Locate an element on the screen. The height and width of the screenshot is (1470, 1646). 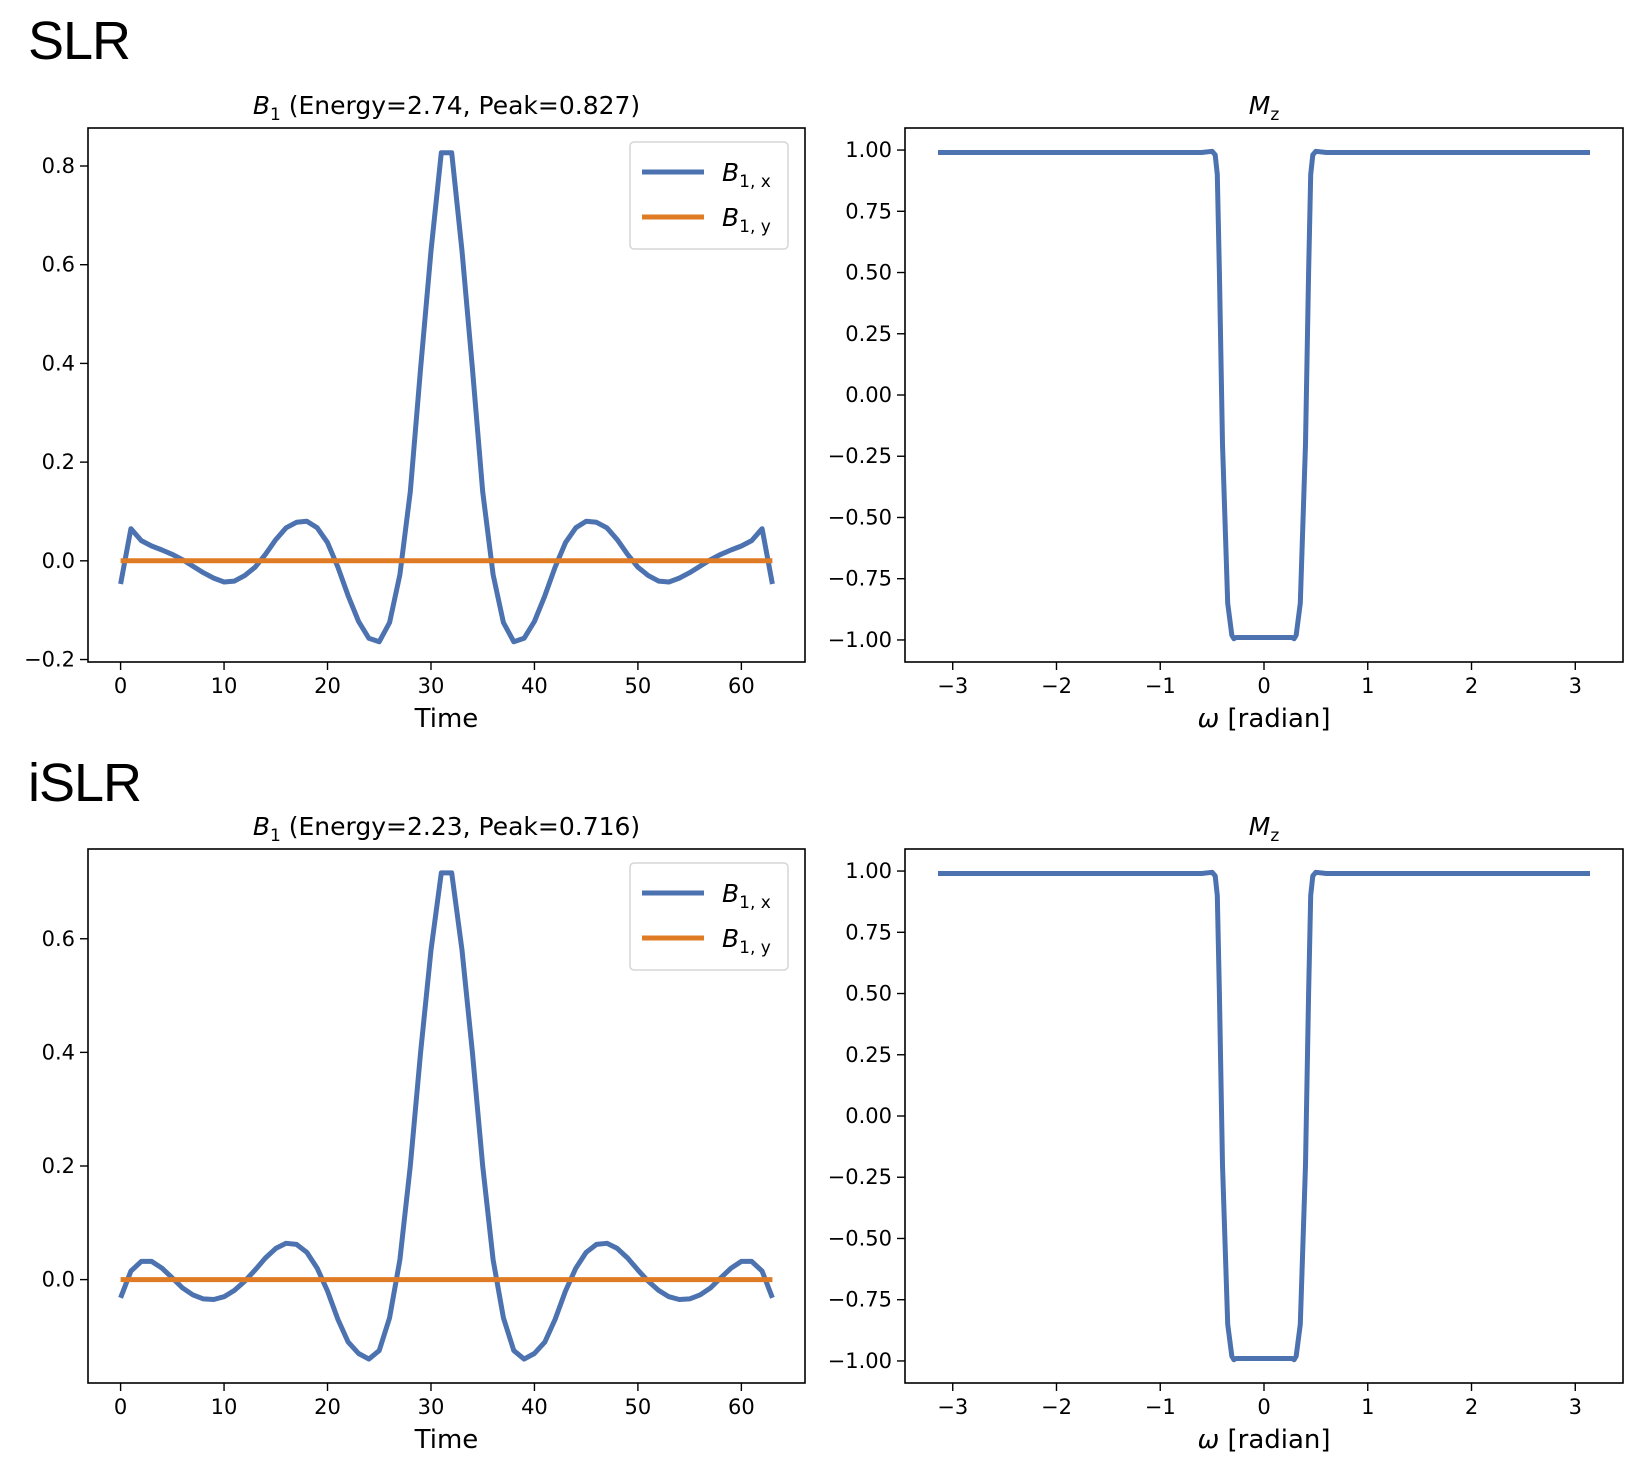
axes-title: B1 (Energy=2.74, Peak=0.827) is located at coordinates (446, 108).